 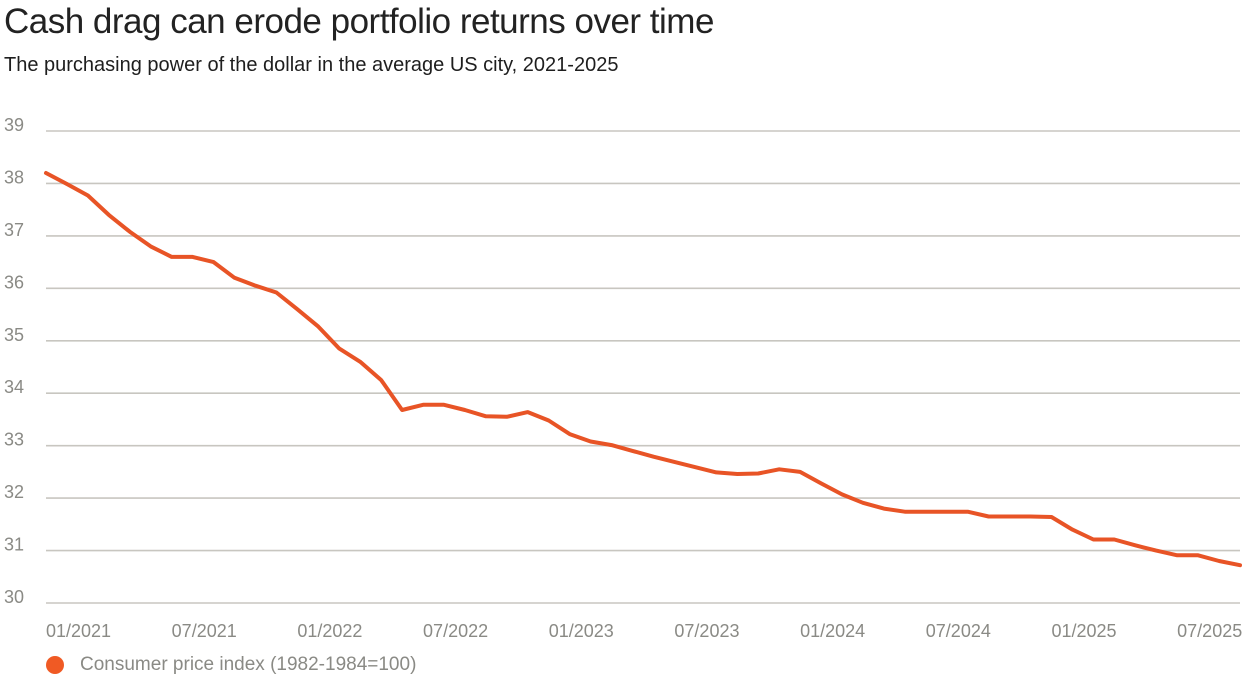 What do you see at coordinates (14, 230) in the screenshot?
I see `y-tick-label: 37` at bounding box center [14, 230].